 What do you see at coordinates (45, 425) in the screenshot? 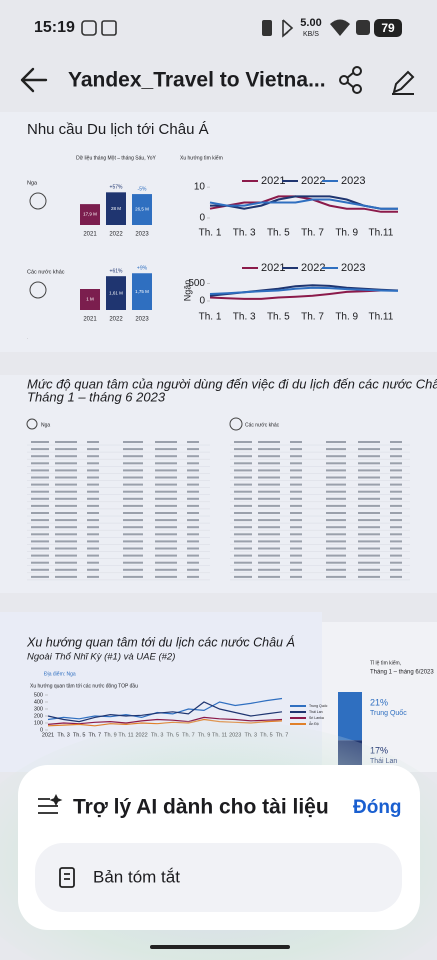
I see `table-heading: Nga` at bounding box center [45, 425].